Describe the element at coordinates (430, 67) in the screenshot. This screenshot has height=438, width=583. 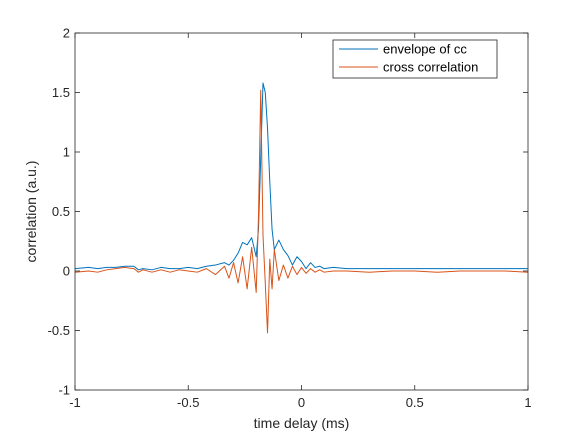
I see `legend-label-cross-correlation: cross correlation` at that location.